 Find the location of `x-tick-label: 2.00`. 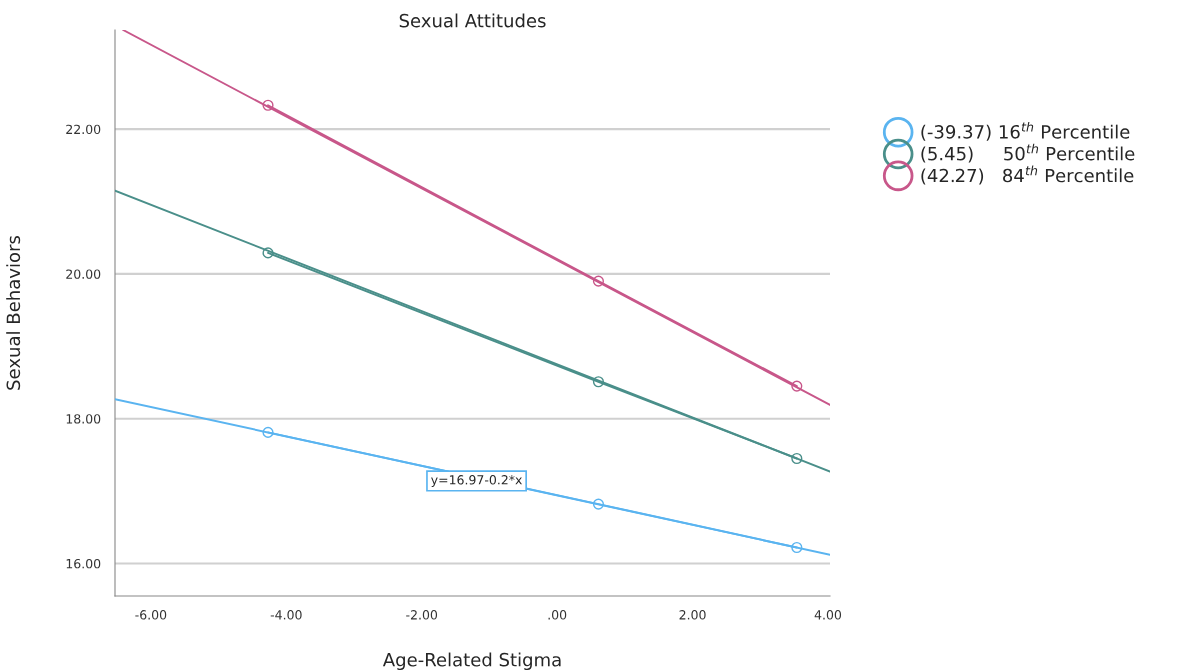

x-tick-label: 2.00 is located at coordinates (692, 615).